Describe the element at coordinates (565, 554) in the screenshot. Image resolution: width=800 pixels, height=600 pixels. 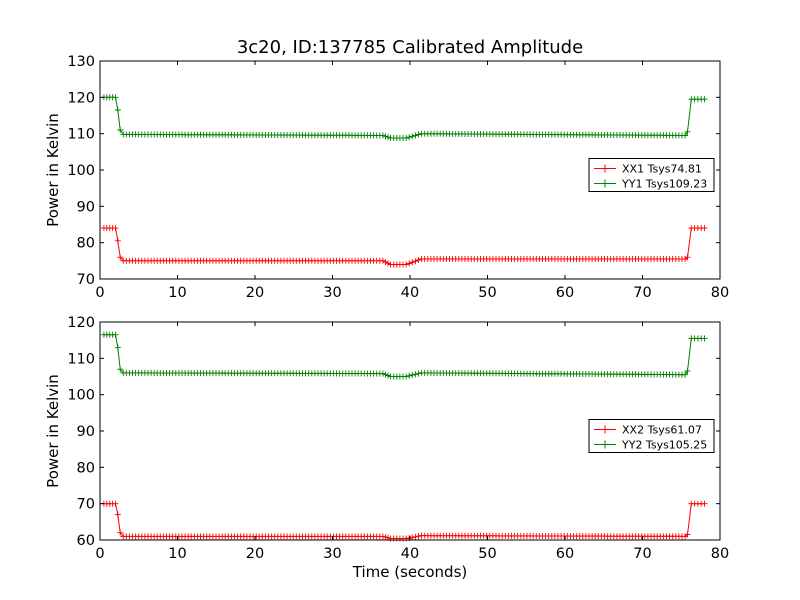
I see `x-tick-label-2-60: 60` at that location.